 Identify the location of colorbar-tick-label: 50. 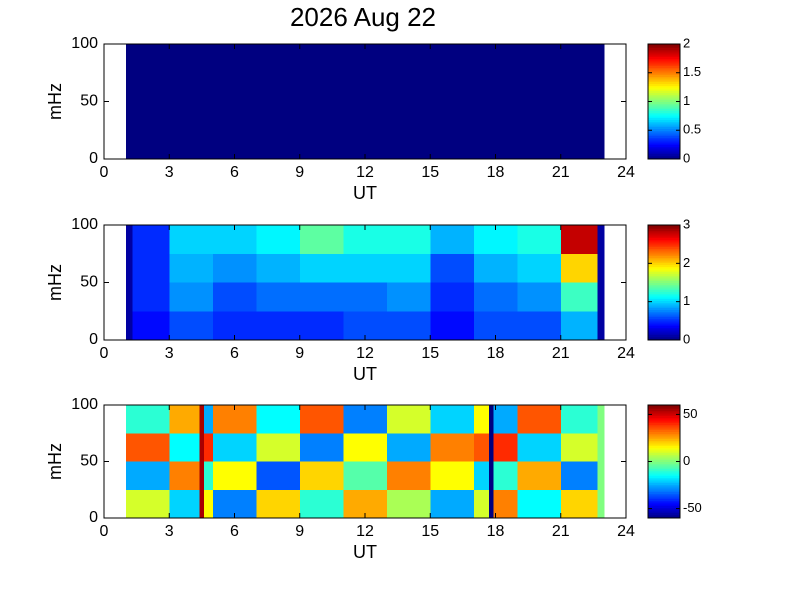
(690, 413).